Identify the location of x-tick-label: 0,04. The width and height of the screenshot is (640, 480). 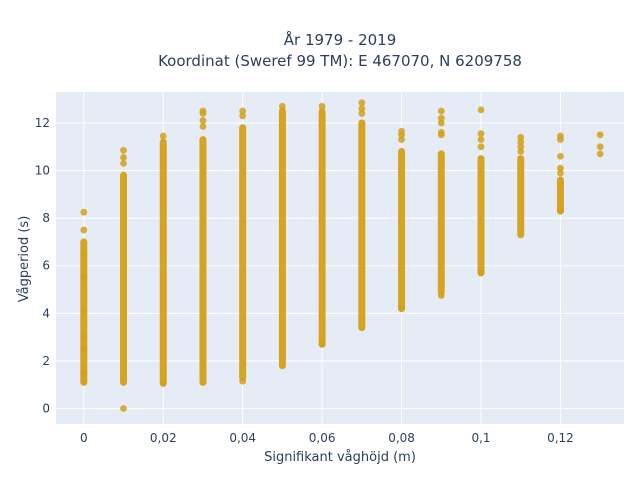
(242, 438).